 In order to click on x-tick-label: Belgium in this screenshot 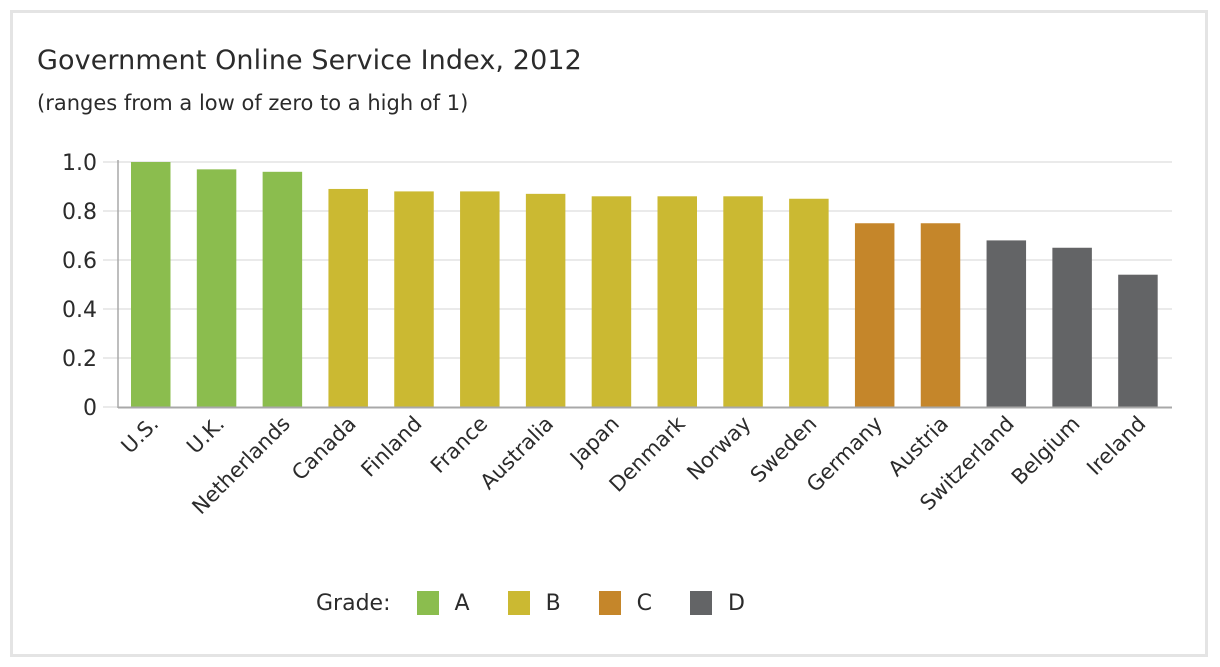, I will do `click(1046, 451)`.